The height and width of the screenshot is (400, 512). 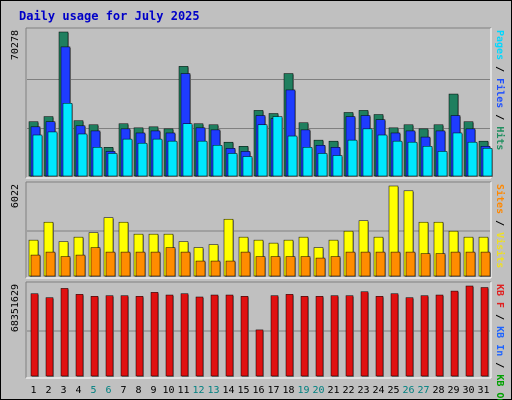 I want to click on legend-entry: KB Out, so click(x=499, y=387).